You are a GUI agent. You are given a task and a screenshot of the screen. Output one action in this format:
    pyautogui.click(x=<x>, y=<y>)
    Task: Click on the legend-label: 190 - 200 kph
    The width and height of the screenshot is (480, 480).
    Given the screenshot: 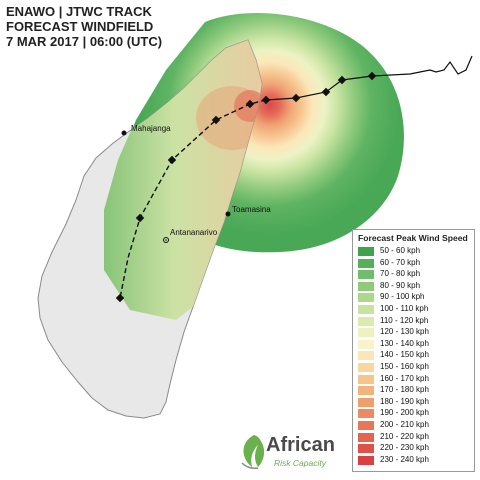 What is the action you would take?
    pyautogui.click(x=404, y=413)
    